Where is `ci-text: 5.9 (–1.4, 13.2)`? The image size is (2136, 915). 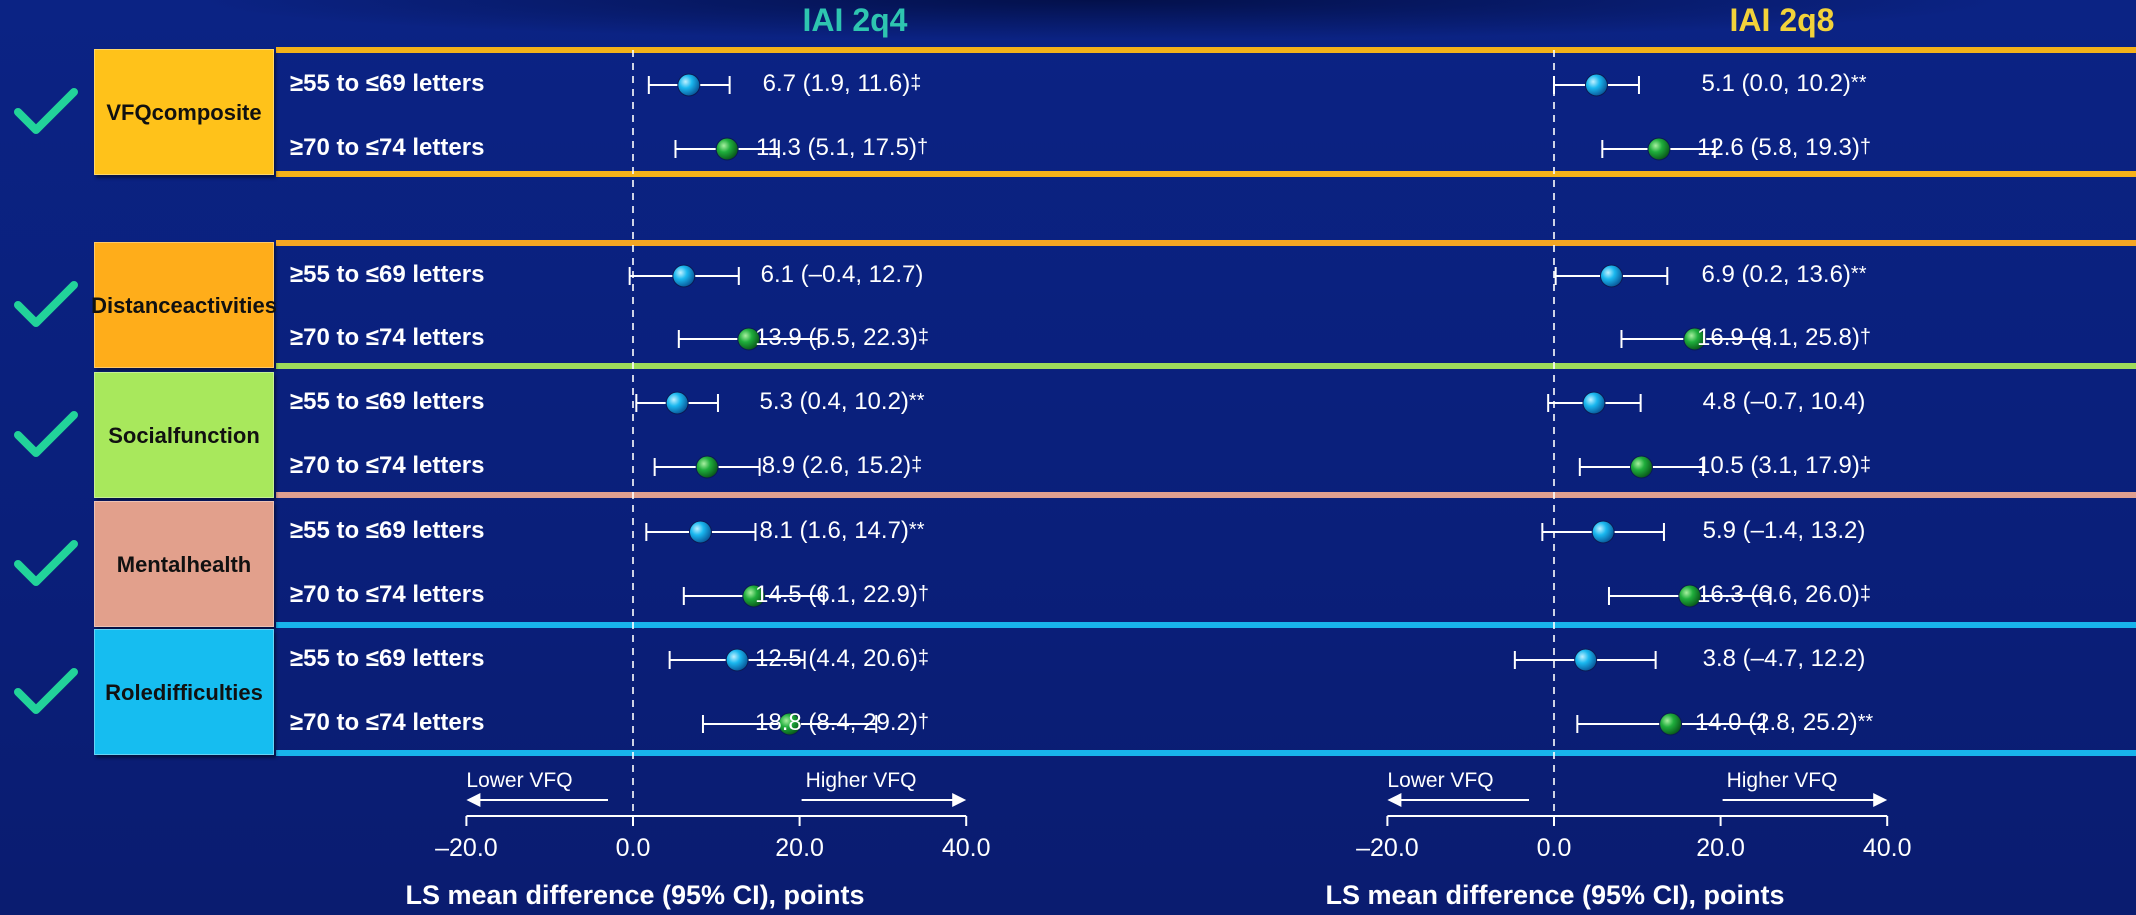 ci-text: 5.9 (–1.4, 13.2) is located at coordinates (1784, 530).